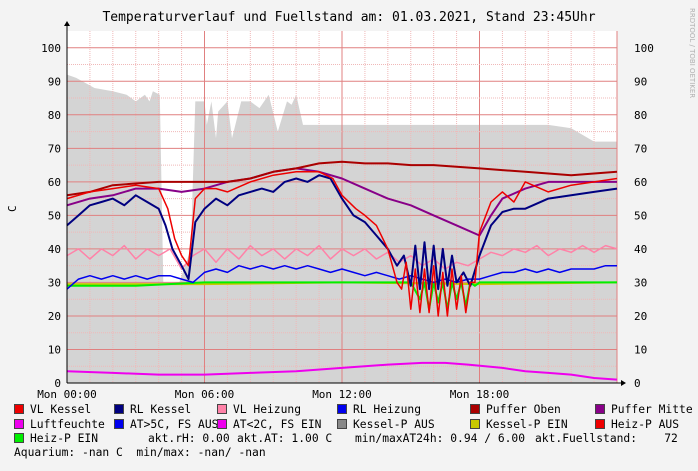 The width and height of the screenshot is (698, 471). What do you see at coordinates (640, 215) in the screenshot?
I see `y-tick-label-right: 50` at bounding box center [640, 215].